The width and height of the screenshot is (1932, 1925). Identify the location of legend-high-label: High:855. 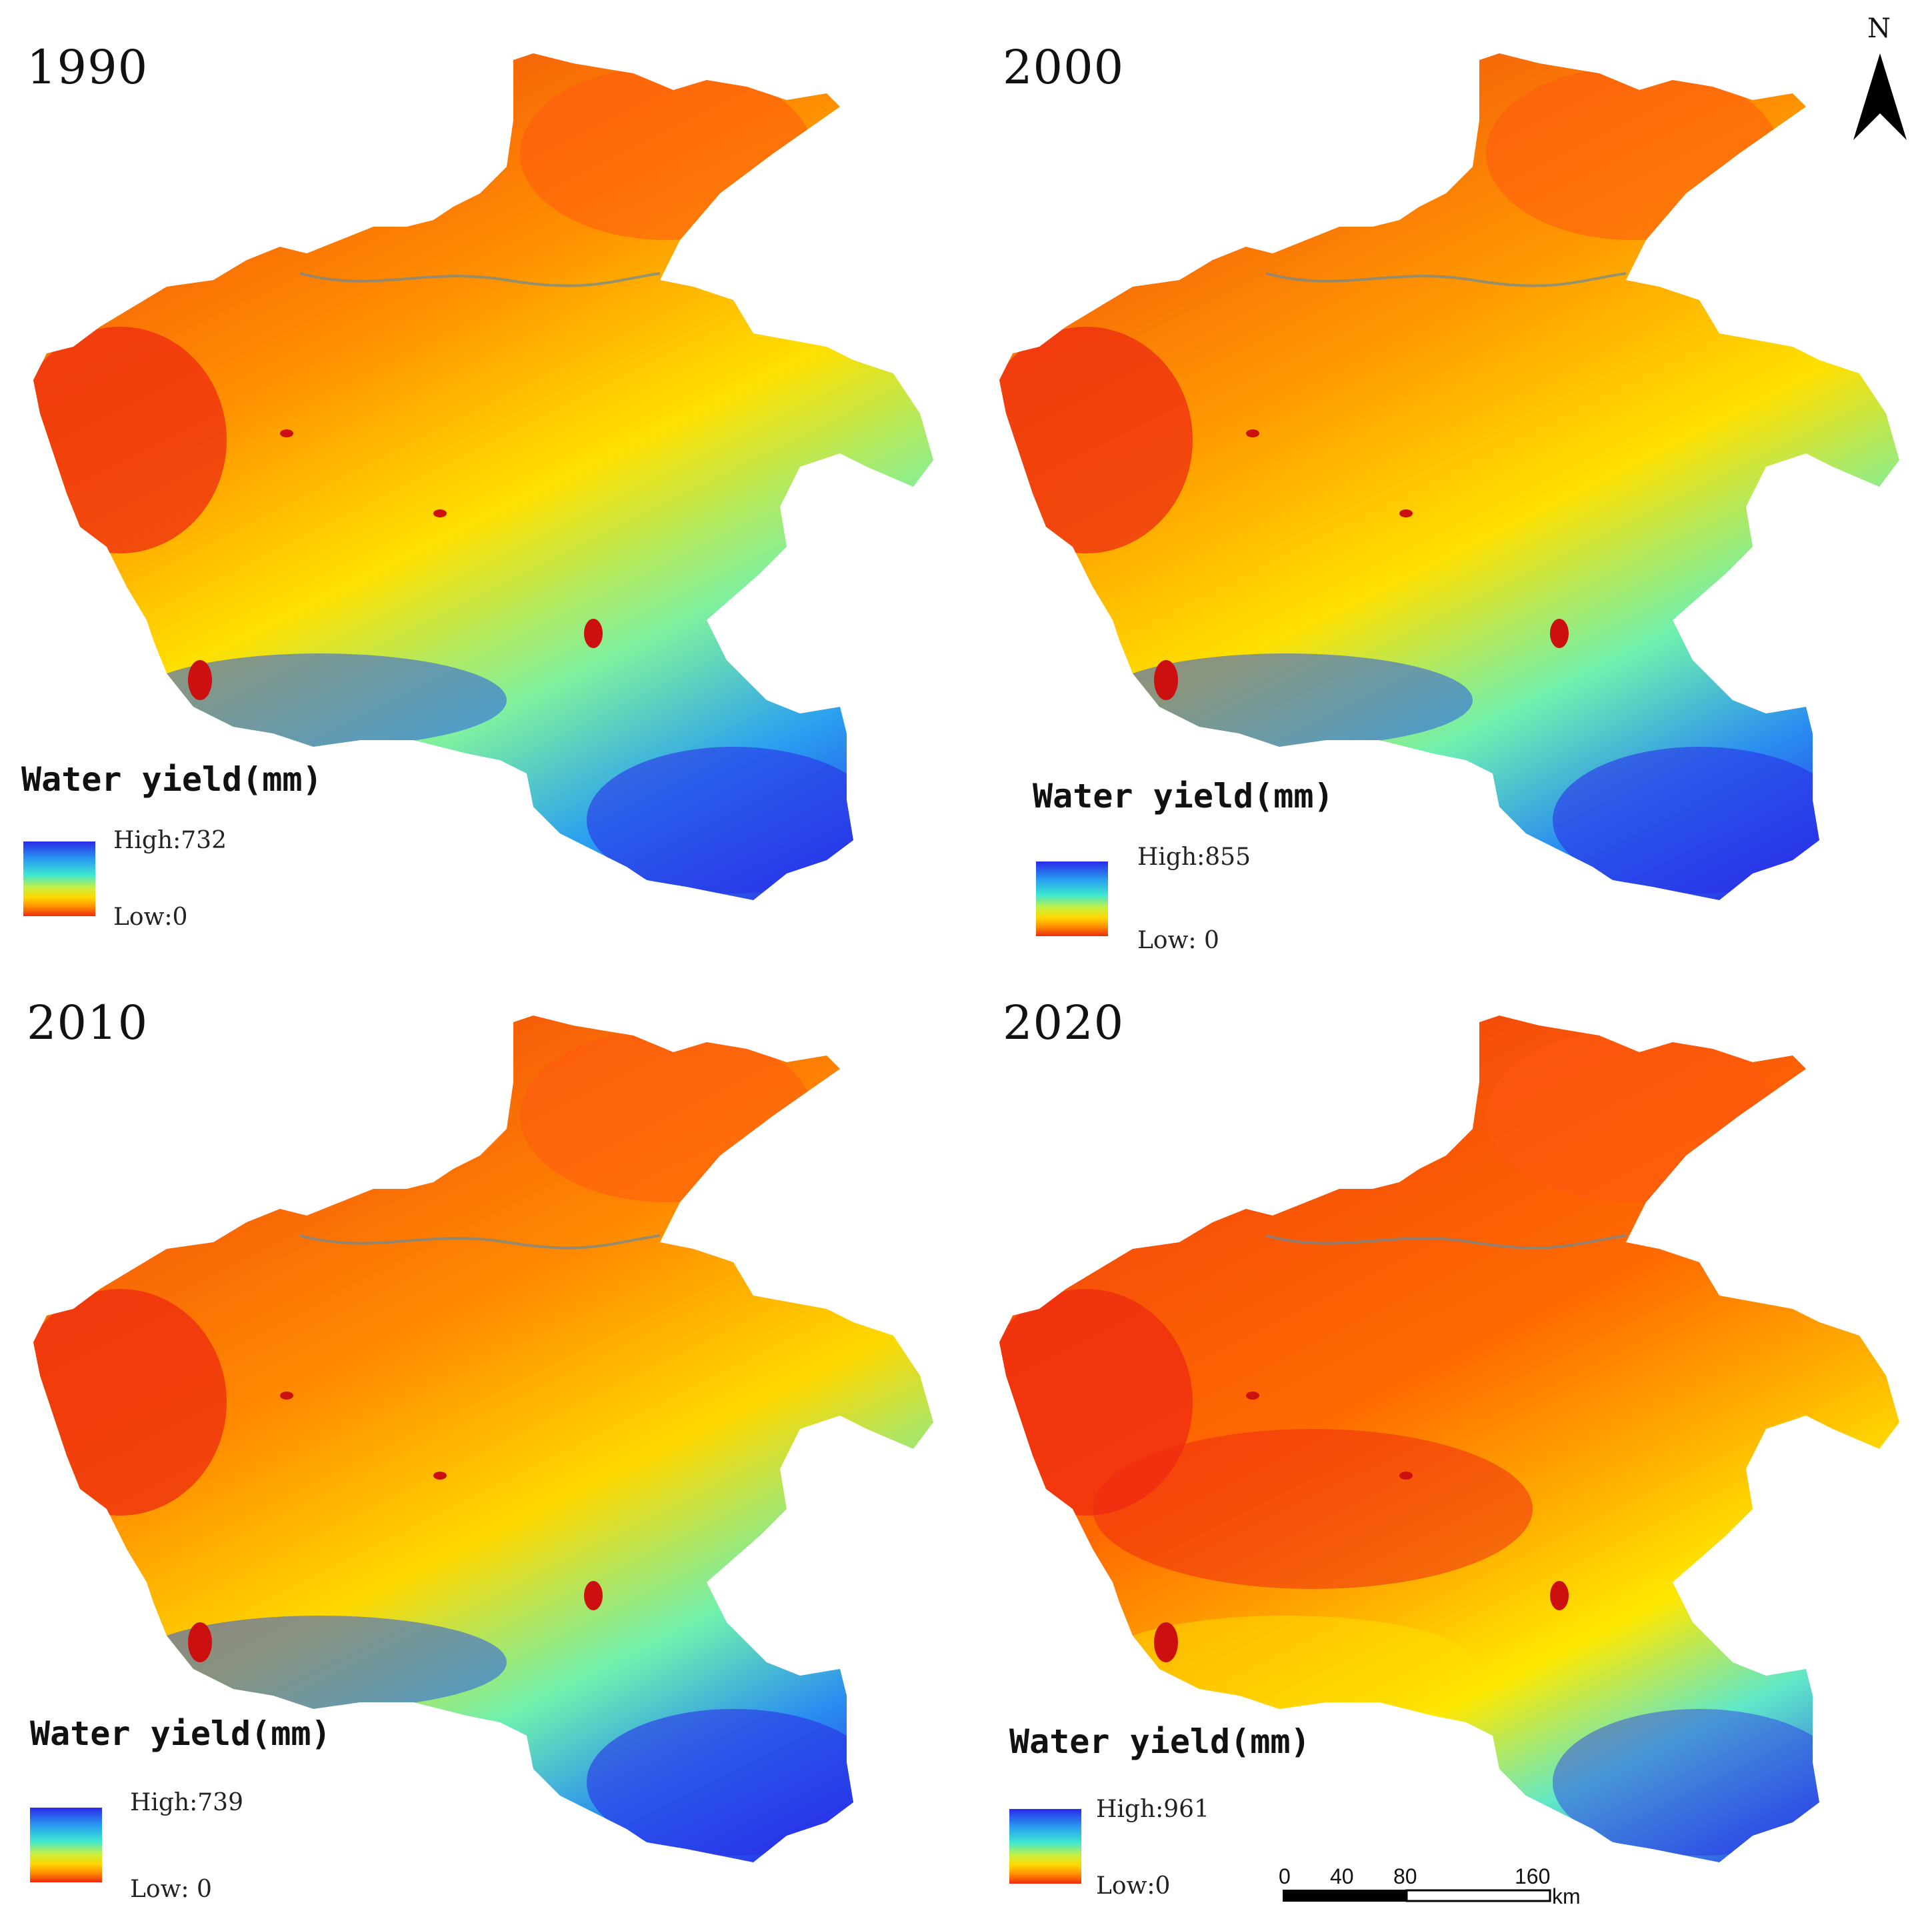
(1194, 857).